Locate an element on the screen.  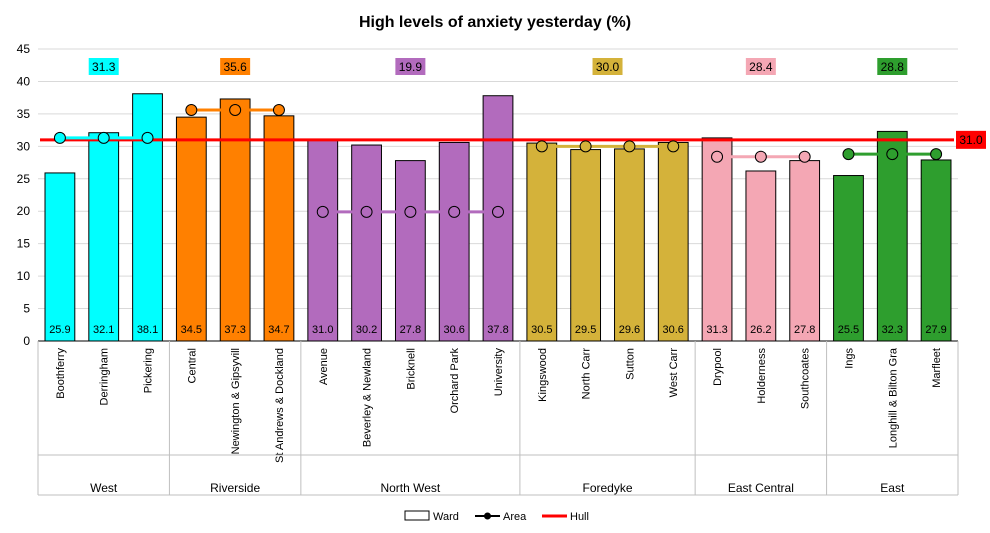
ward-category-label: Boothferry is located at coordinates (61, 373).